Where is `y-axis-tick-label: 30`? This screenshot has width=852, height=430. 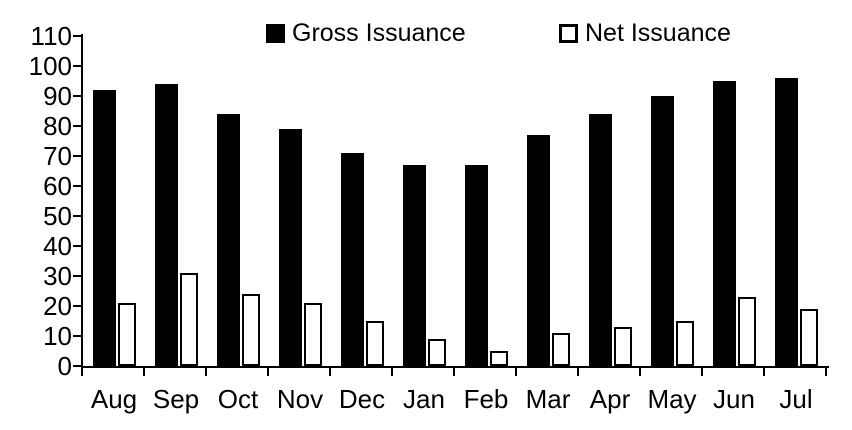
y-axis-tick-label: 30 is located at coordinates (57, 276).